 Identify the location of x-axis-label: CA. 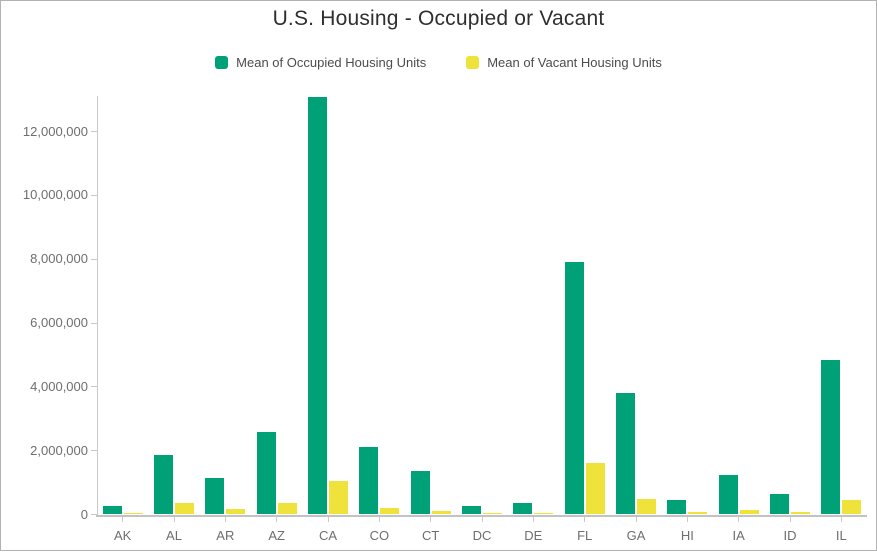
(328, 535).